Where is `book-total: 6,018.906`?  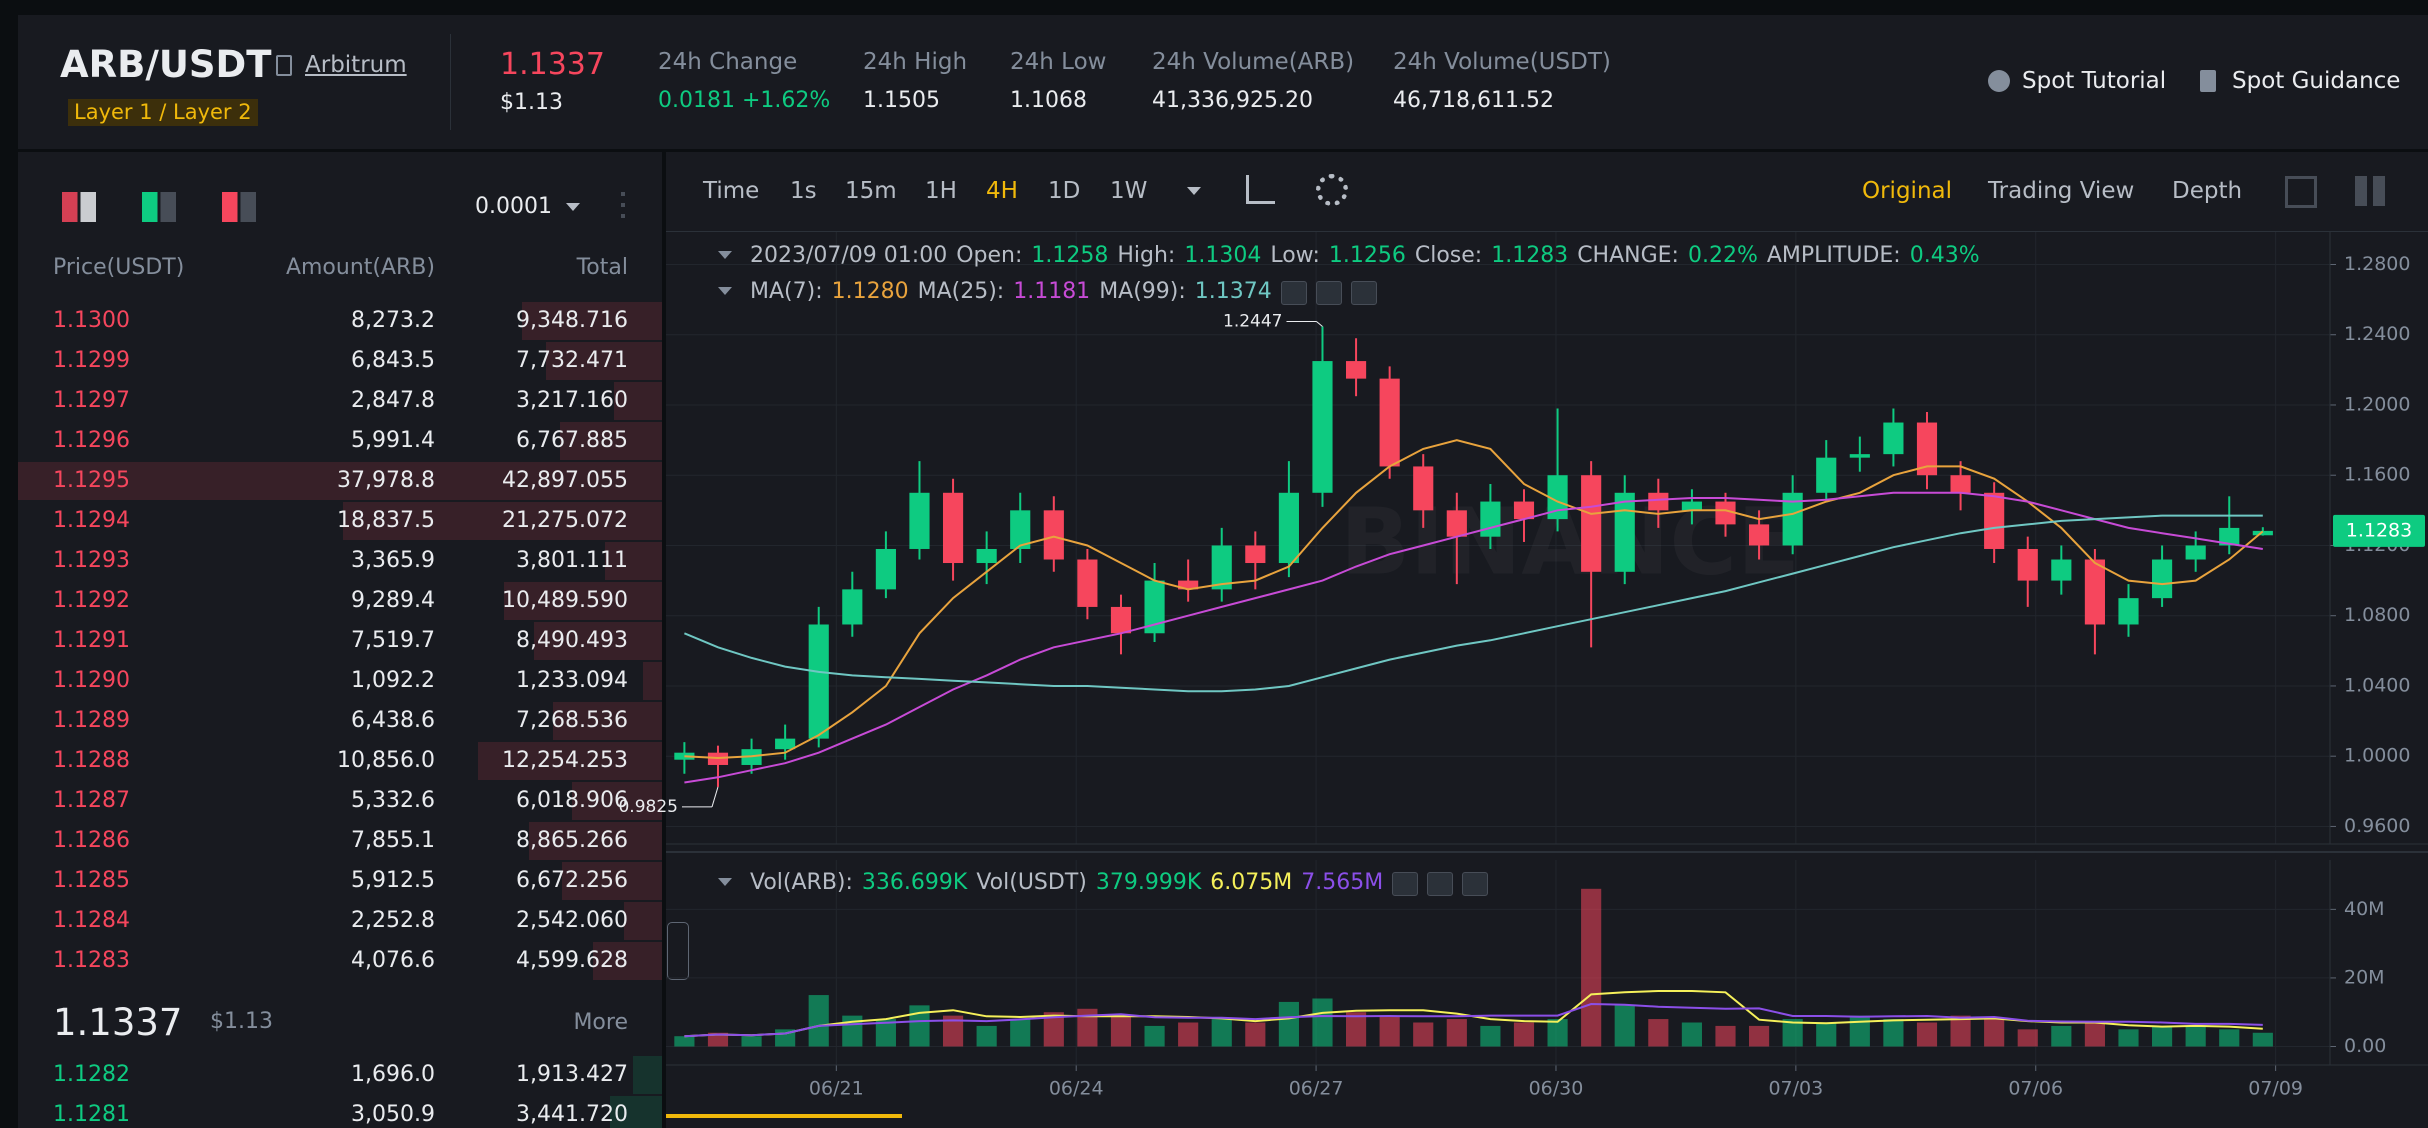 book-total: 6,018.906 is located at coordinates (572, 800).